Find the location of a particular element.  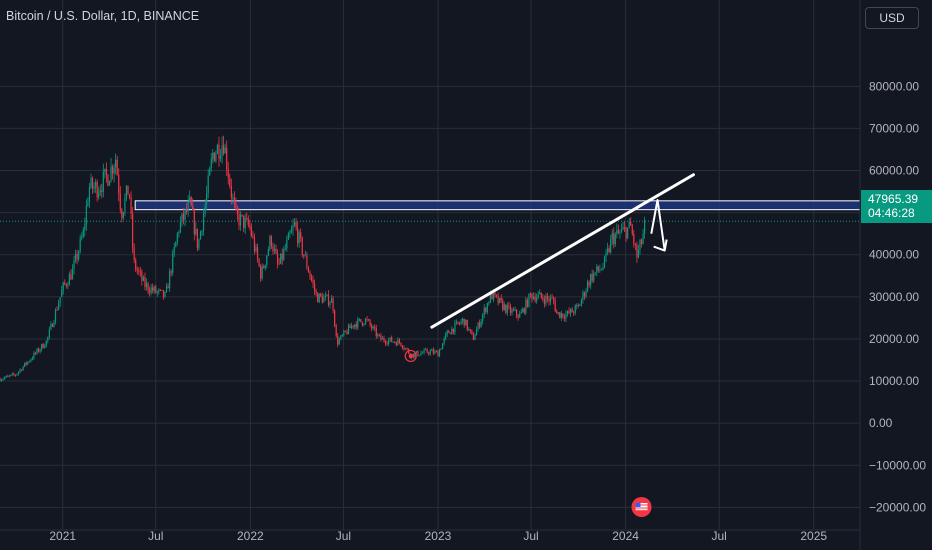

time-tick-label: 2025 is located at coordinates (813, 536).